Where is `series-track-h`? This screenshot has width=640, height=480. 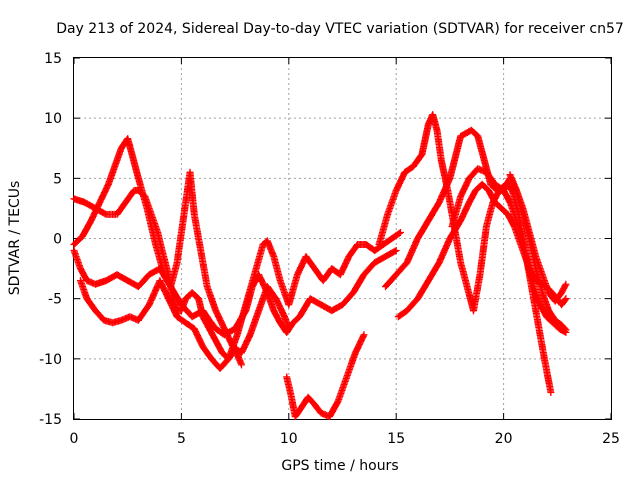 series-track-h is located at coordinates (482, 258).